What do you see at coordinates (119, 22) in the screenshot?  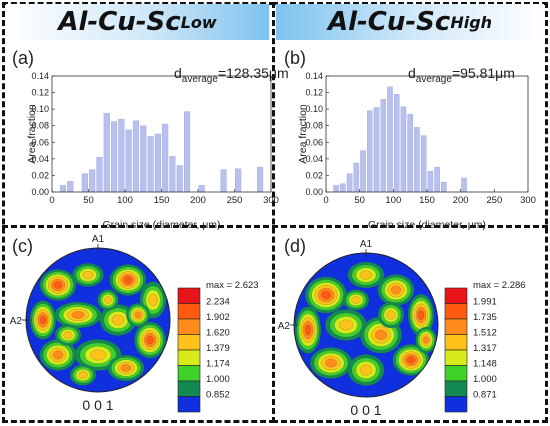 I see `header-left-main: Al-Cu-Sc` at bounding box center [119, 22].